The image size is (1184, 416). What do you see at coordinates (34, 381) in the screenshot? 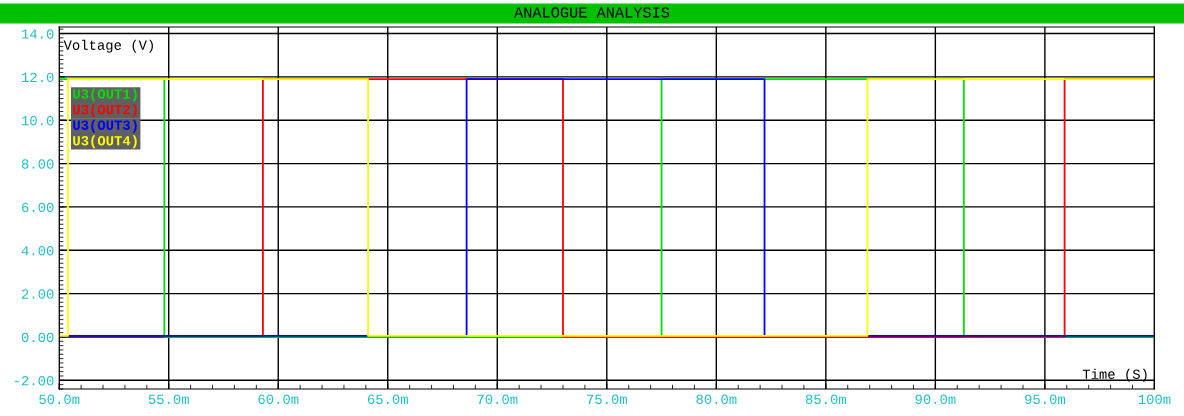
I see `y-tick-label: -2.00` at bounding box center [34, 381].